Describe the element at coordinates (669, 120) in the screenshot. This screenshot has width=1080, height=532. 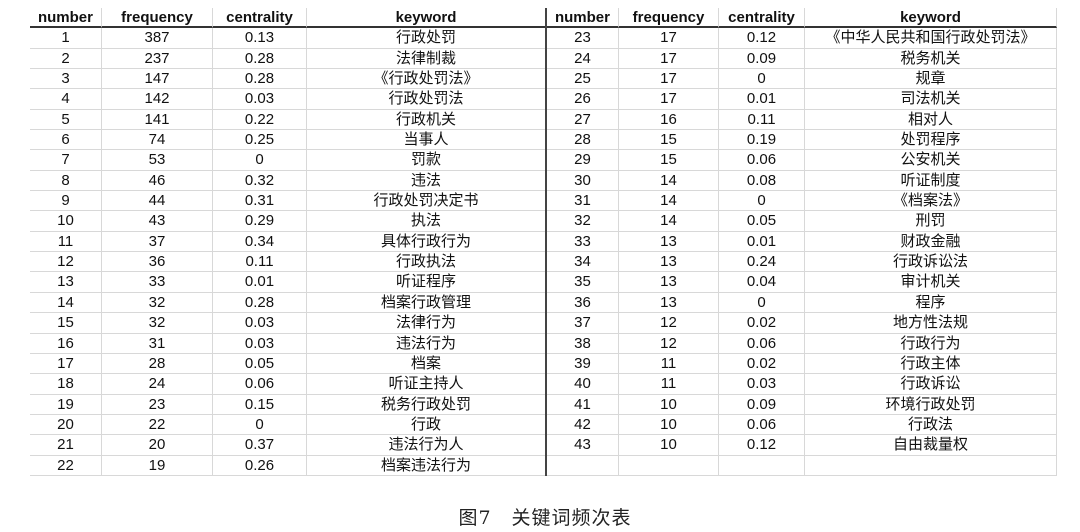
I see `cell-frequency: 16` at that location.